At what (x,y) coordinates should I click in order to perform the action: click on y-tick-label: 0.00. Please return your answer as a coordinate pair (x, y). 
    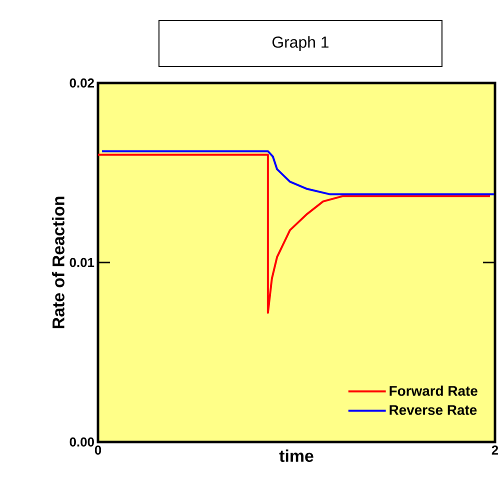
    Looking at the image, I should click on (82, 442).